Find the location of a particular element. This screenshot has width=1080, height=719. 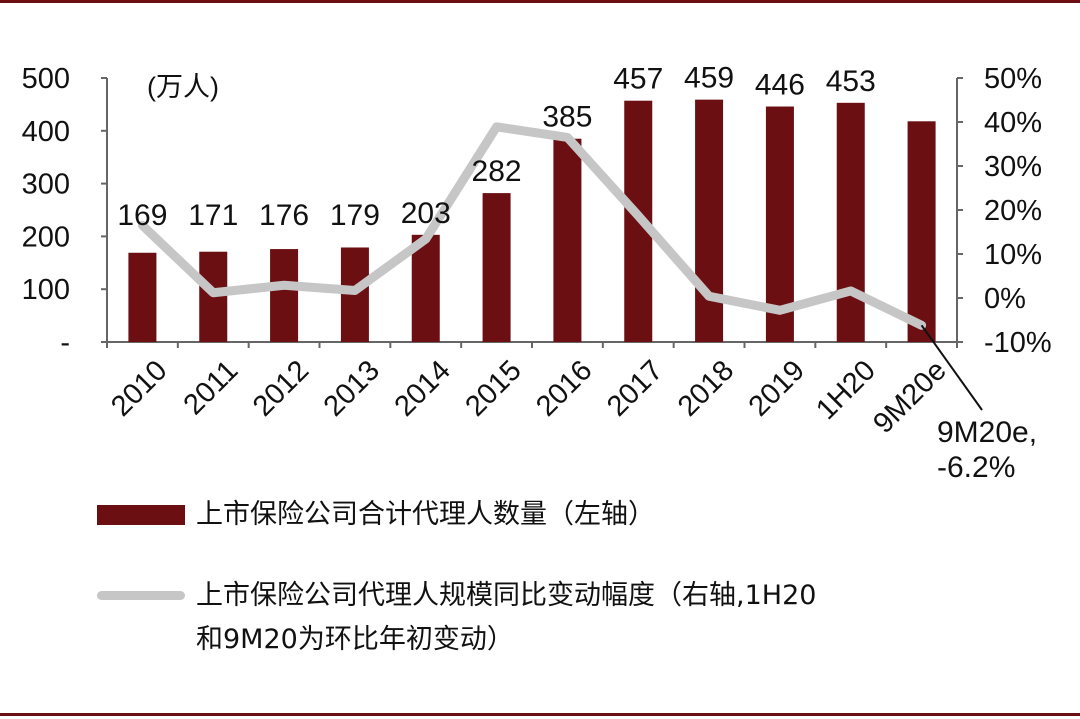

bar-data-label: 453 is located at coordinates (851, 81).